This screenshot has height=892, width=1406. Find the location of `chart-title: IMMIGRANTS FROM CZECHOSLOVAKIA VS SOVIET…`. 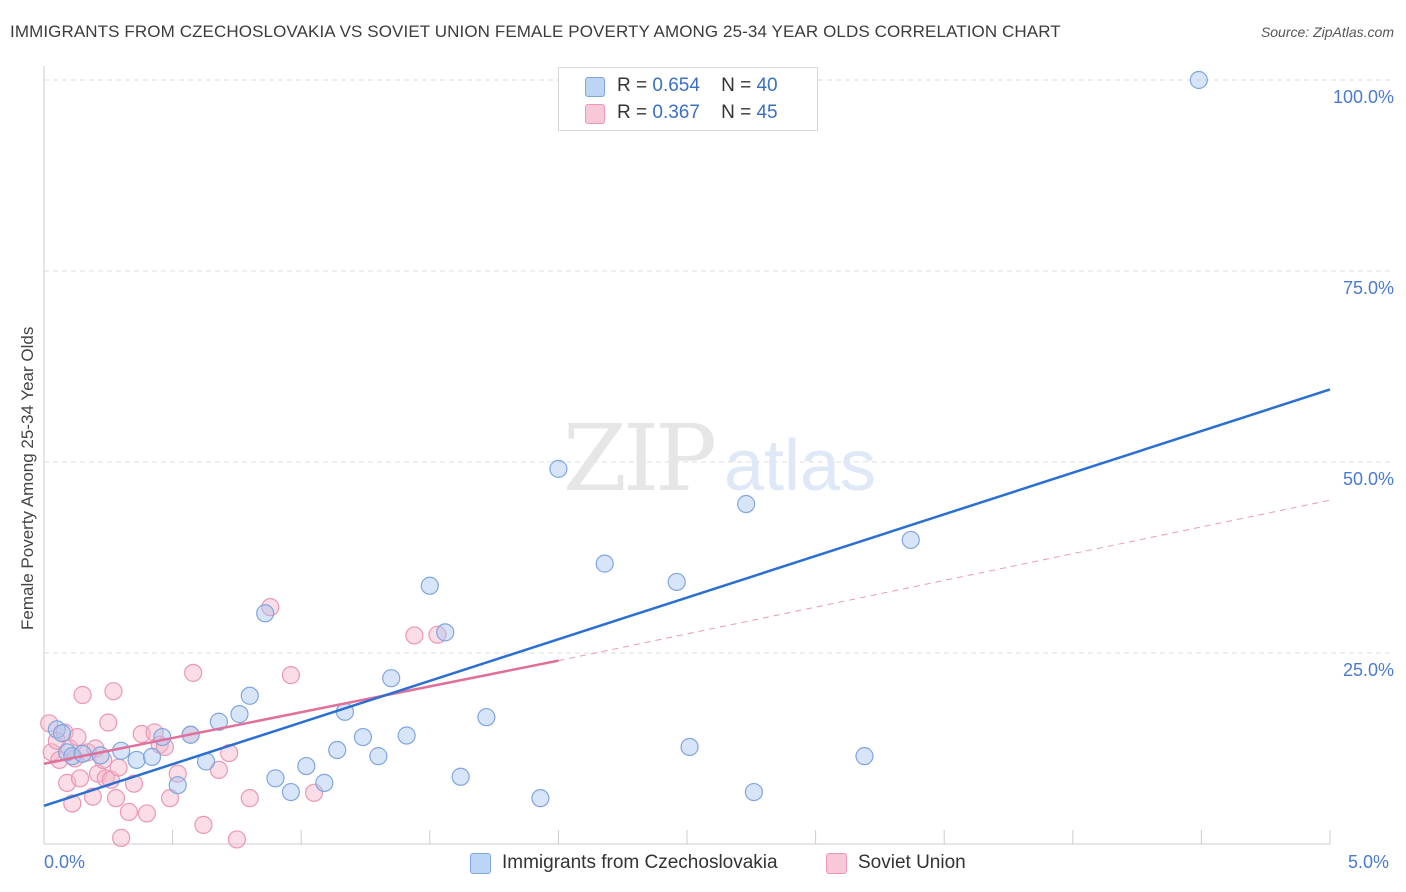

chart-title: IMMIGRANTS FROM CZECHOSLOVAKIA VS SOVIET… is located at coordinates (535, 31).